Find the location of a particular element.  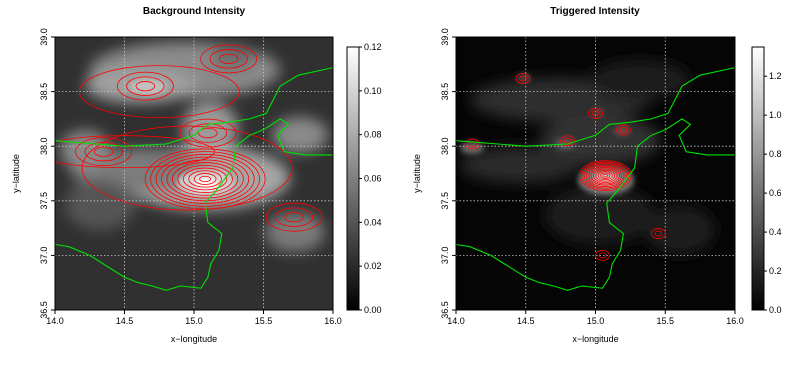

panel-title: Triggered Intensity is located at coordinates (595, 11).